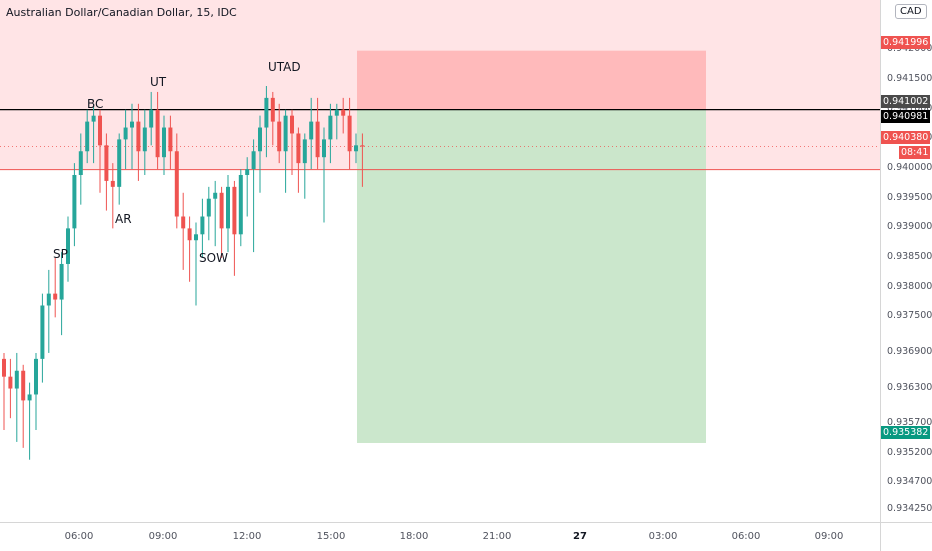 Image resolution: width=932 pixels, height=551 pixels. I want to click on price-tick: 0.935200, so click(909, 452).